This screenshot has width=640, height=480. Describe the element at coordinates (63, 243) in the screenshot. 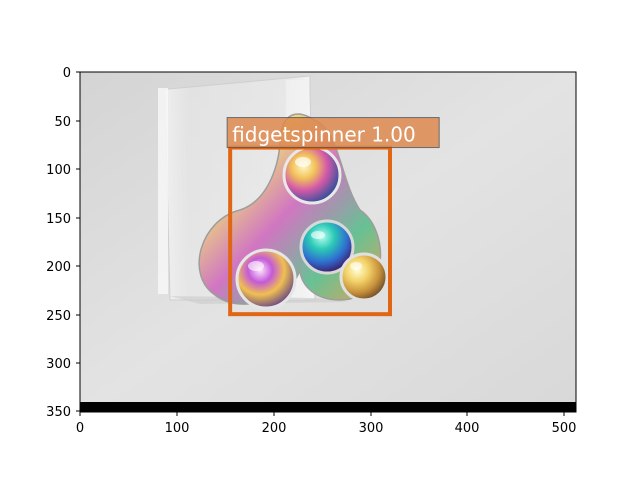

I see `y-axis: 0 50 100 150 200 250 300 350` at that location.